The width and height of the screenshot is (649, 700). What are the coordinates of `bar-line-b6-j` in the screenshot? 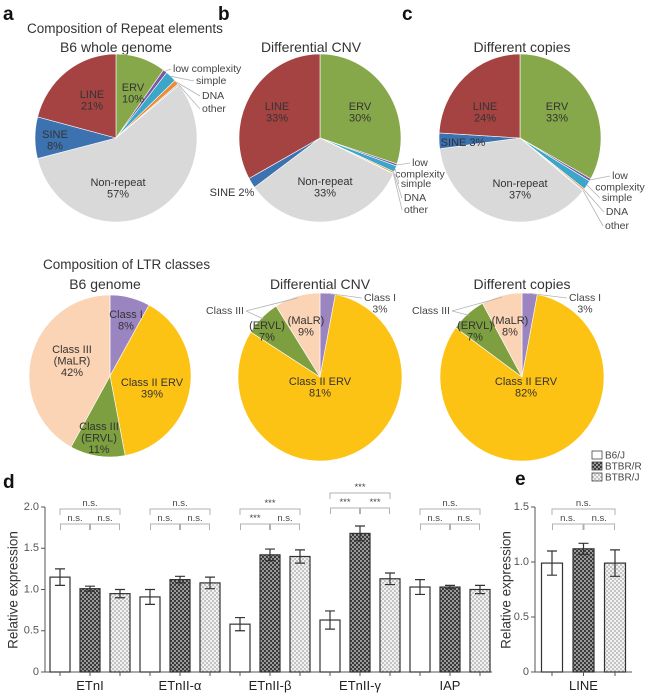 It's located at (552, 617).